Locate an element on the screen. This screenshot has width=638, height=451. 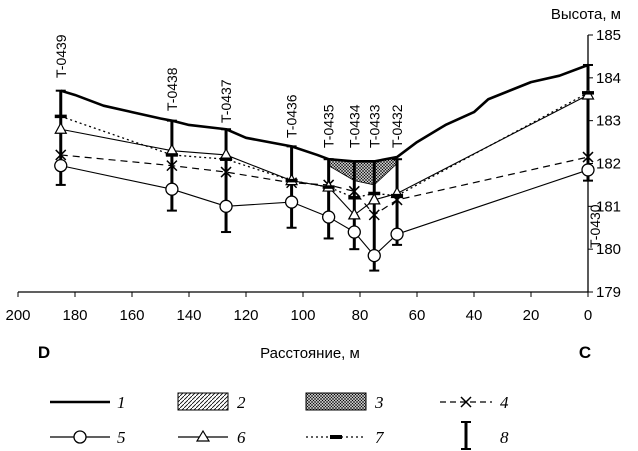
x-tick-label: 40 is located at coordinates (474, 315).